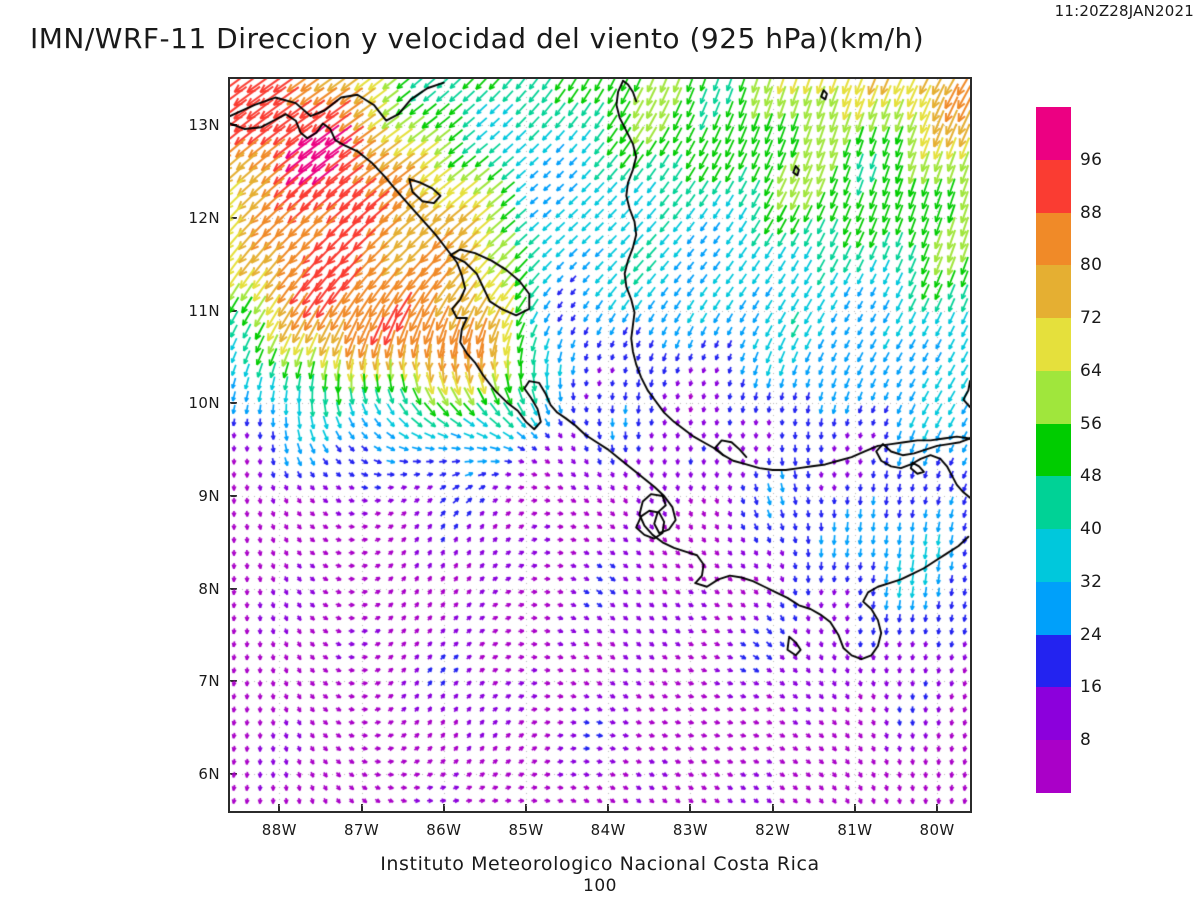  Describe the element at coordinates (937, 830) in the screenshot. I see `x-axis-label-80W: 80W` at that location.